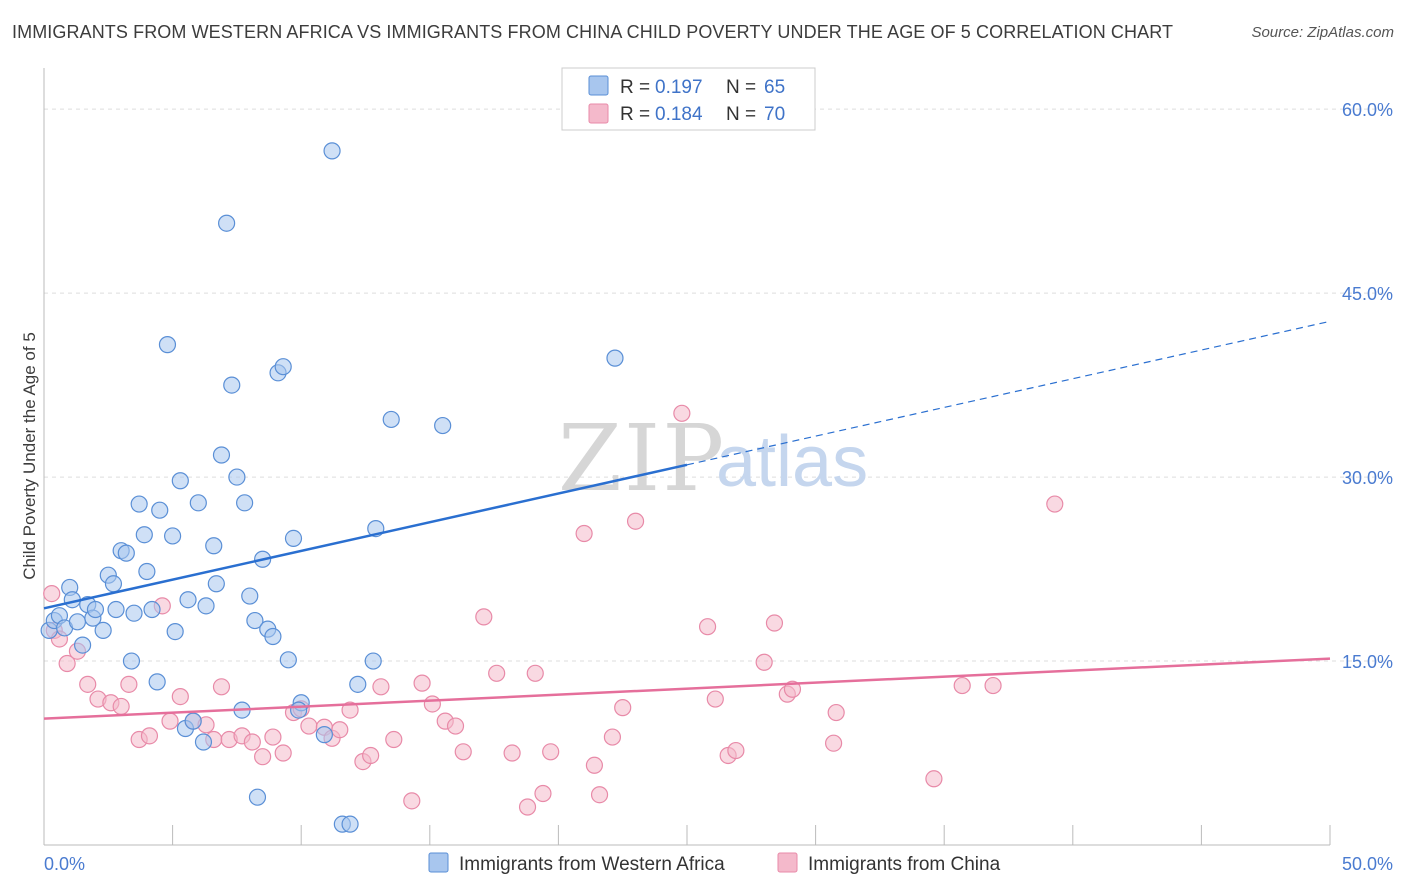  I want to click on y-tick-label: 15.0%, so click(1367, 662).